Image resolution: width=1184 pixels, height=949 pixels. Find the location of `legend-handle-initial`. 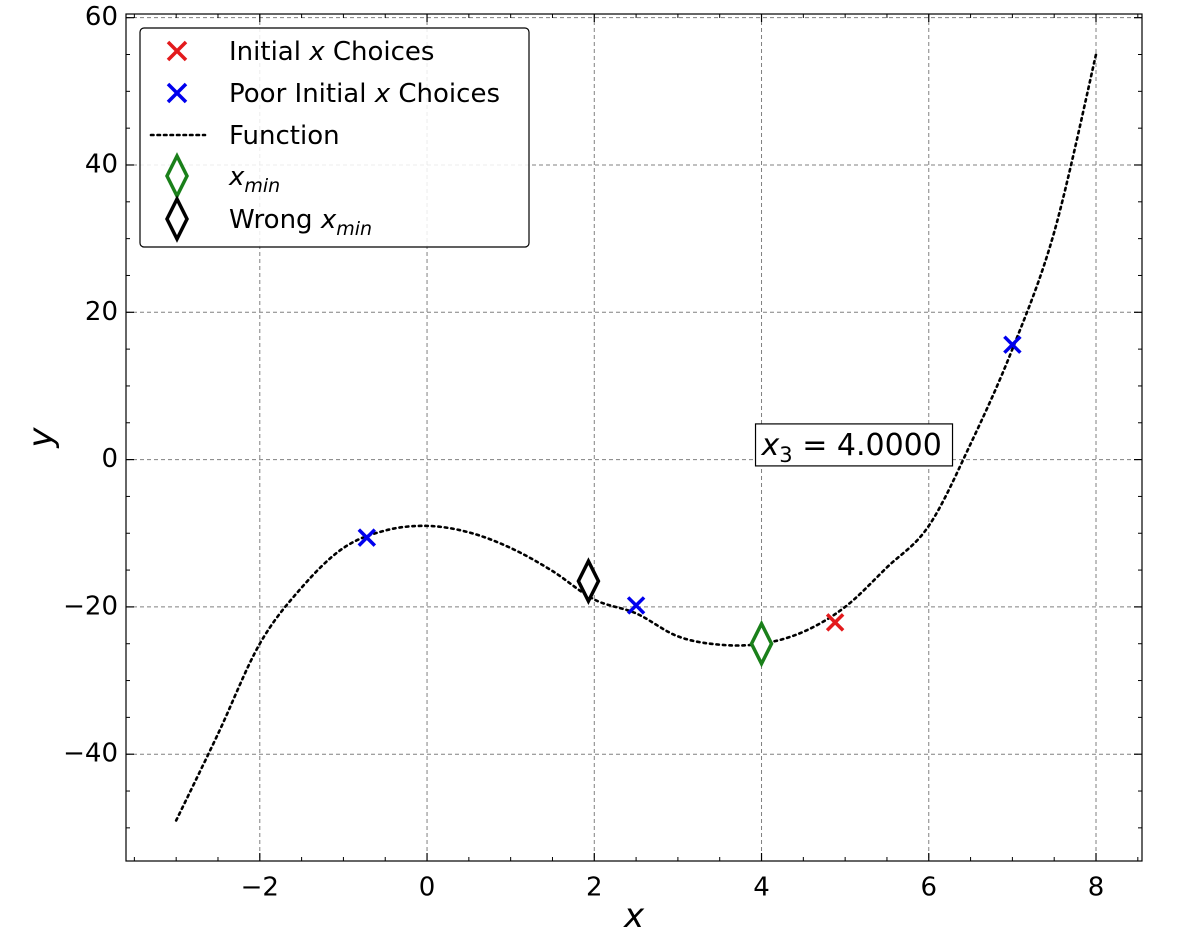

legend-handle-initial is located at coordinates (177, 51).